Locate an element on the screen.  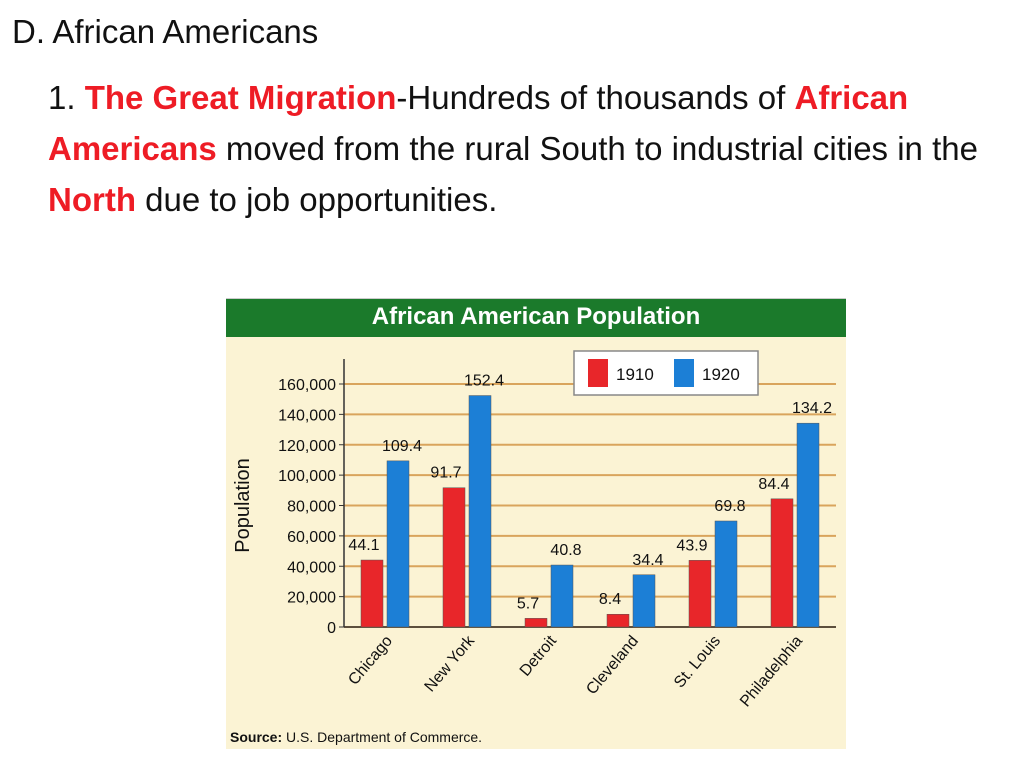
x-tick-label: Chicago is located at coordinates (370, 661).